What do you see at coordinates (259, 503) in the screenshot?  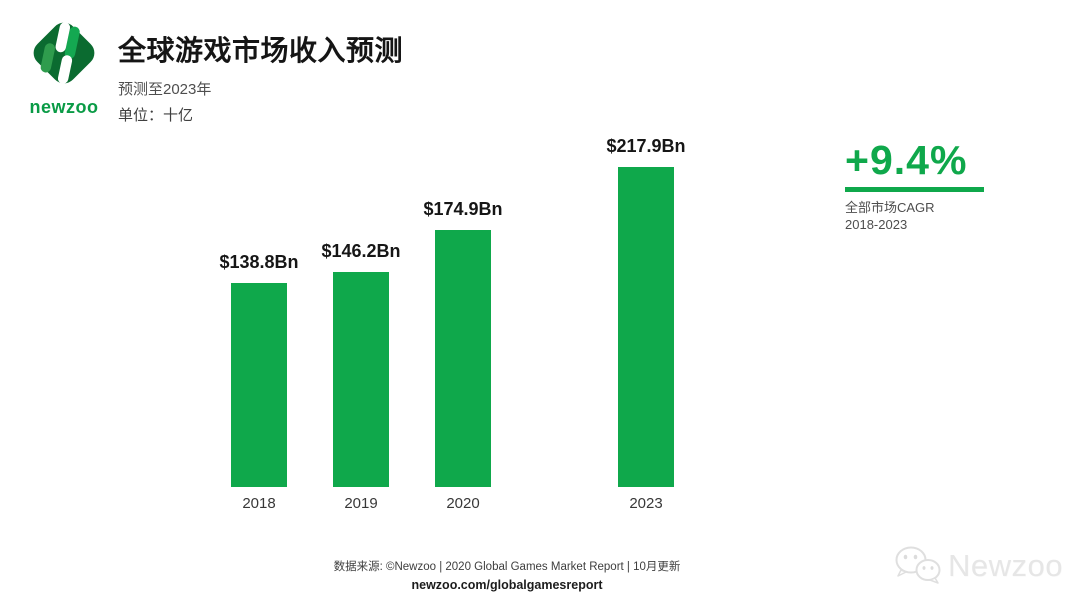 I see `x-axis-label: 2018` at bounding box center [259, 503].